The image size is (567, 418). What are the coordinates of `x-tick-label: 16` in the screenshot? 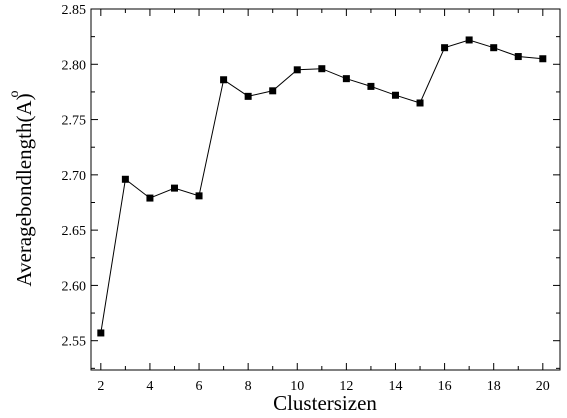 It's located at (445, 386).